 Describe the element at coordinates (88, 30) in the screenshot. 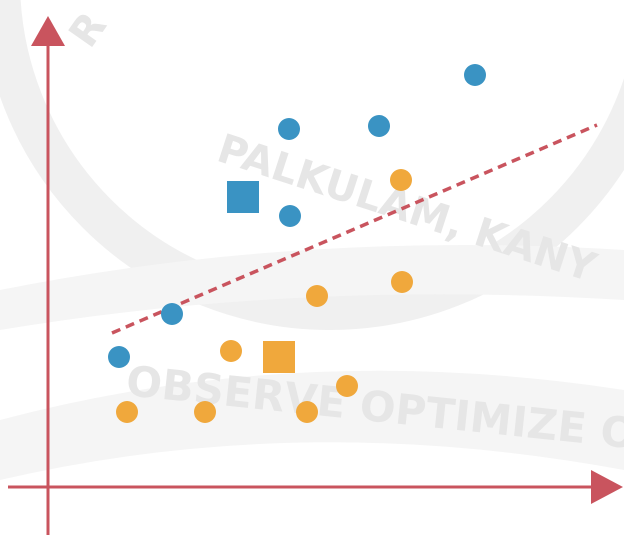

I see `watermark-letter: R` at that location.